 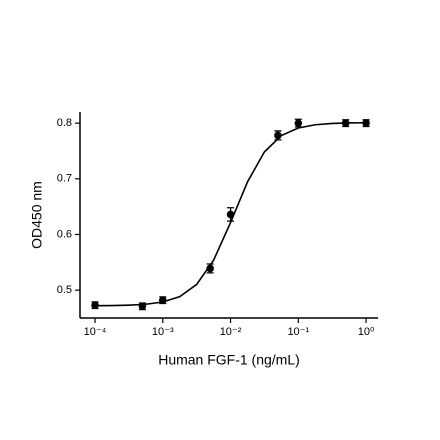 What do you see at coordinates (37, 215) in the screenshot?
I see `y-axis-label: OD450 nm` at bounding box center [37, 215].